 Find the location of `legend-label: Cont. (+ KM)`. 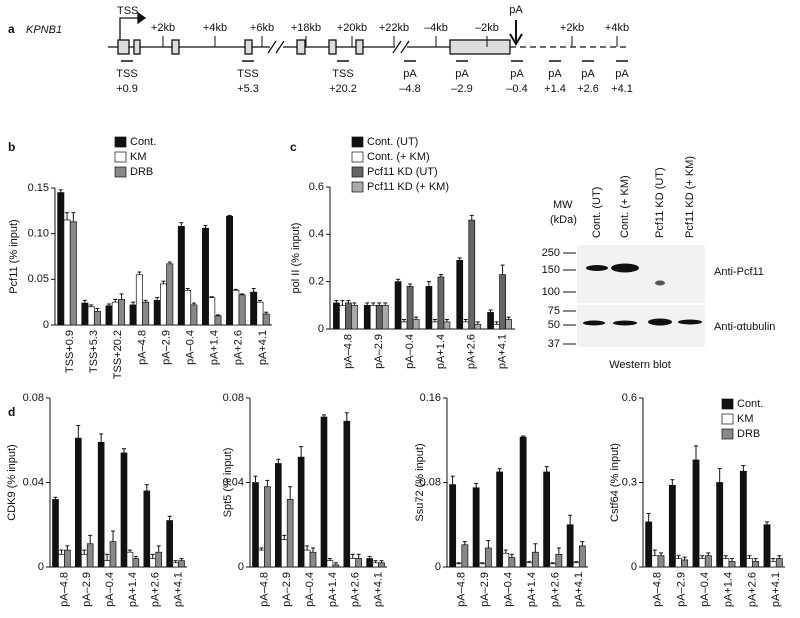

legend-label: Cont. (+ KM) is located at coordinates (398, 157).